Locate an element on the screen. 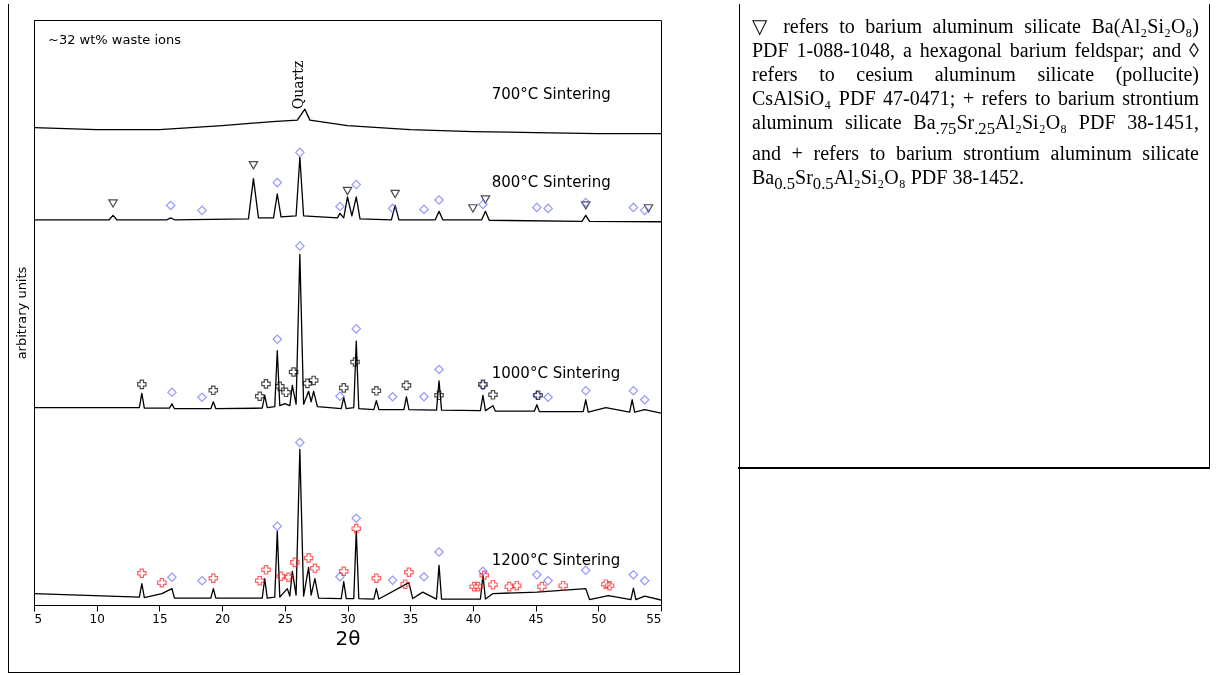 The image size is (1218, 675). x-tick-label: 35 is located at coordinates (411, 618).